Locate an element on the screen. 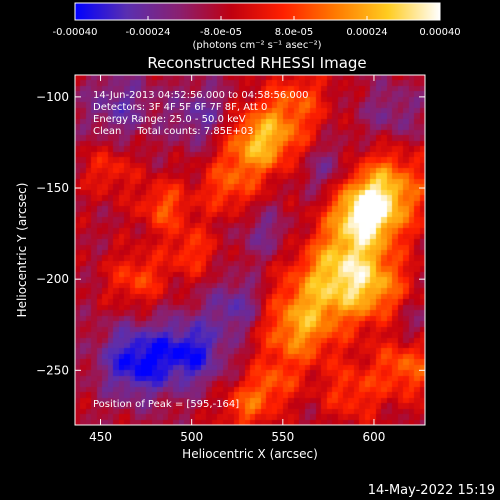 This screenshot has height=500, width=500. y-tick-label: −200 is located at coordinates (52, 279).